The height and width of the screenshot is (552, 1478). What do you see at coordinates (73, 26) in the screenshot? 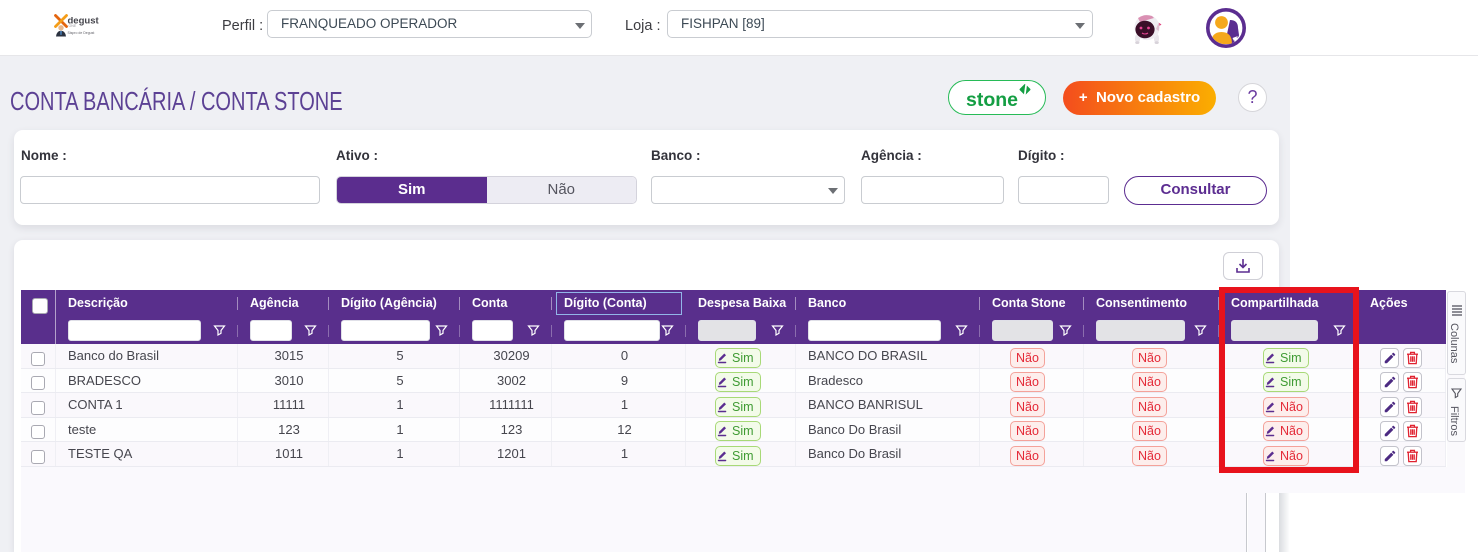
I see `svg-text: ONE` at bounding box center [73, 26].